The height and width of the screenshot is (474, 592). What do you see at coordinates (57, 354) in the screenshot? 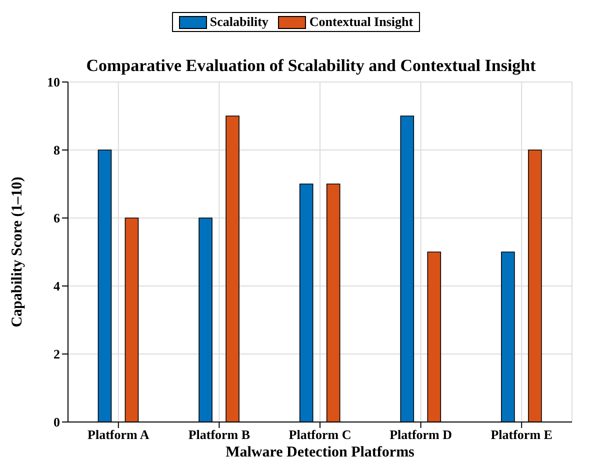
I see `y-tick-label: 2` at bounding box center [57, 354].